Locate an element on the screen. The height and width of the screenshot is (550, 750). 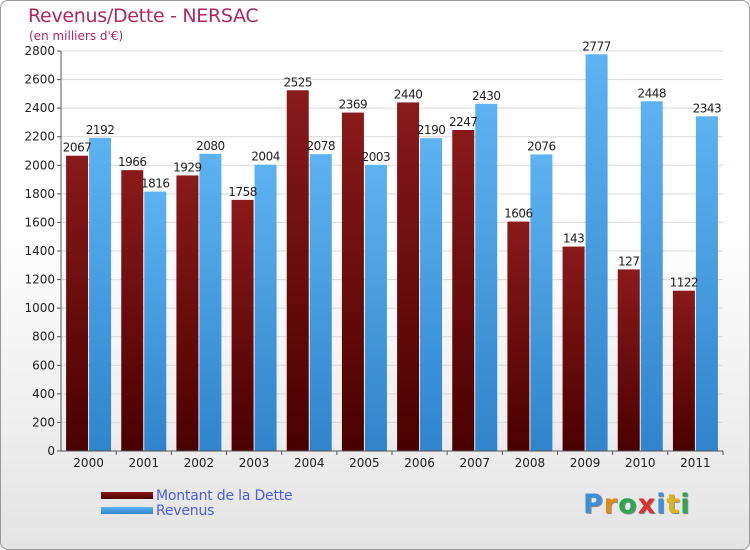
value-label: 1122 is located at coordinates (684, 283).